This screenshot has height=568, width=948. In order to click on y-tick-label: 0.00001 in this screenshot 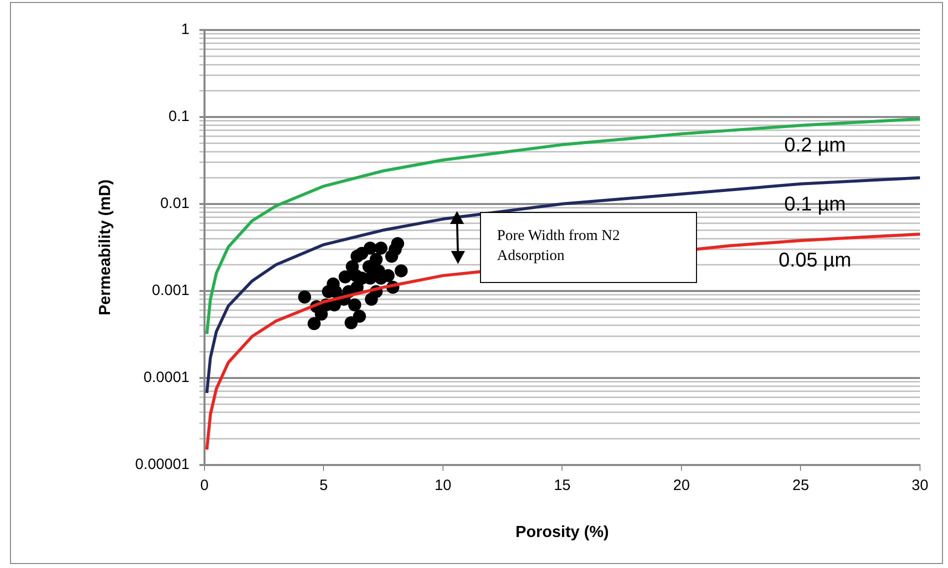, I will do `click(162, 464)`.